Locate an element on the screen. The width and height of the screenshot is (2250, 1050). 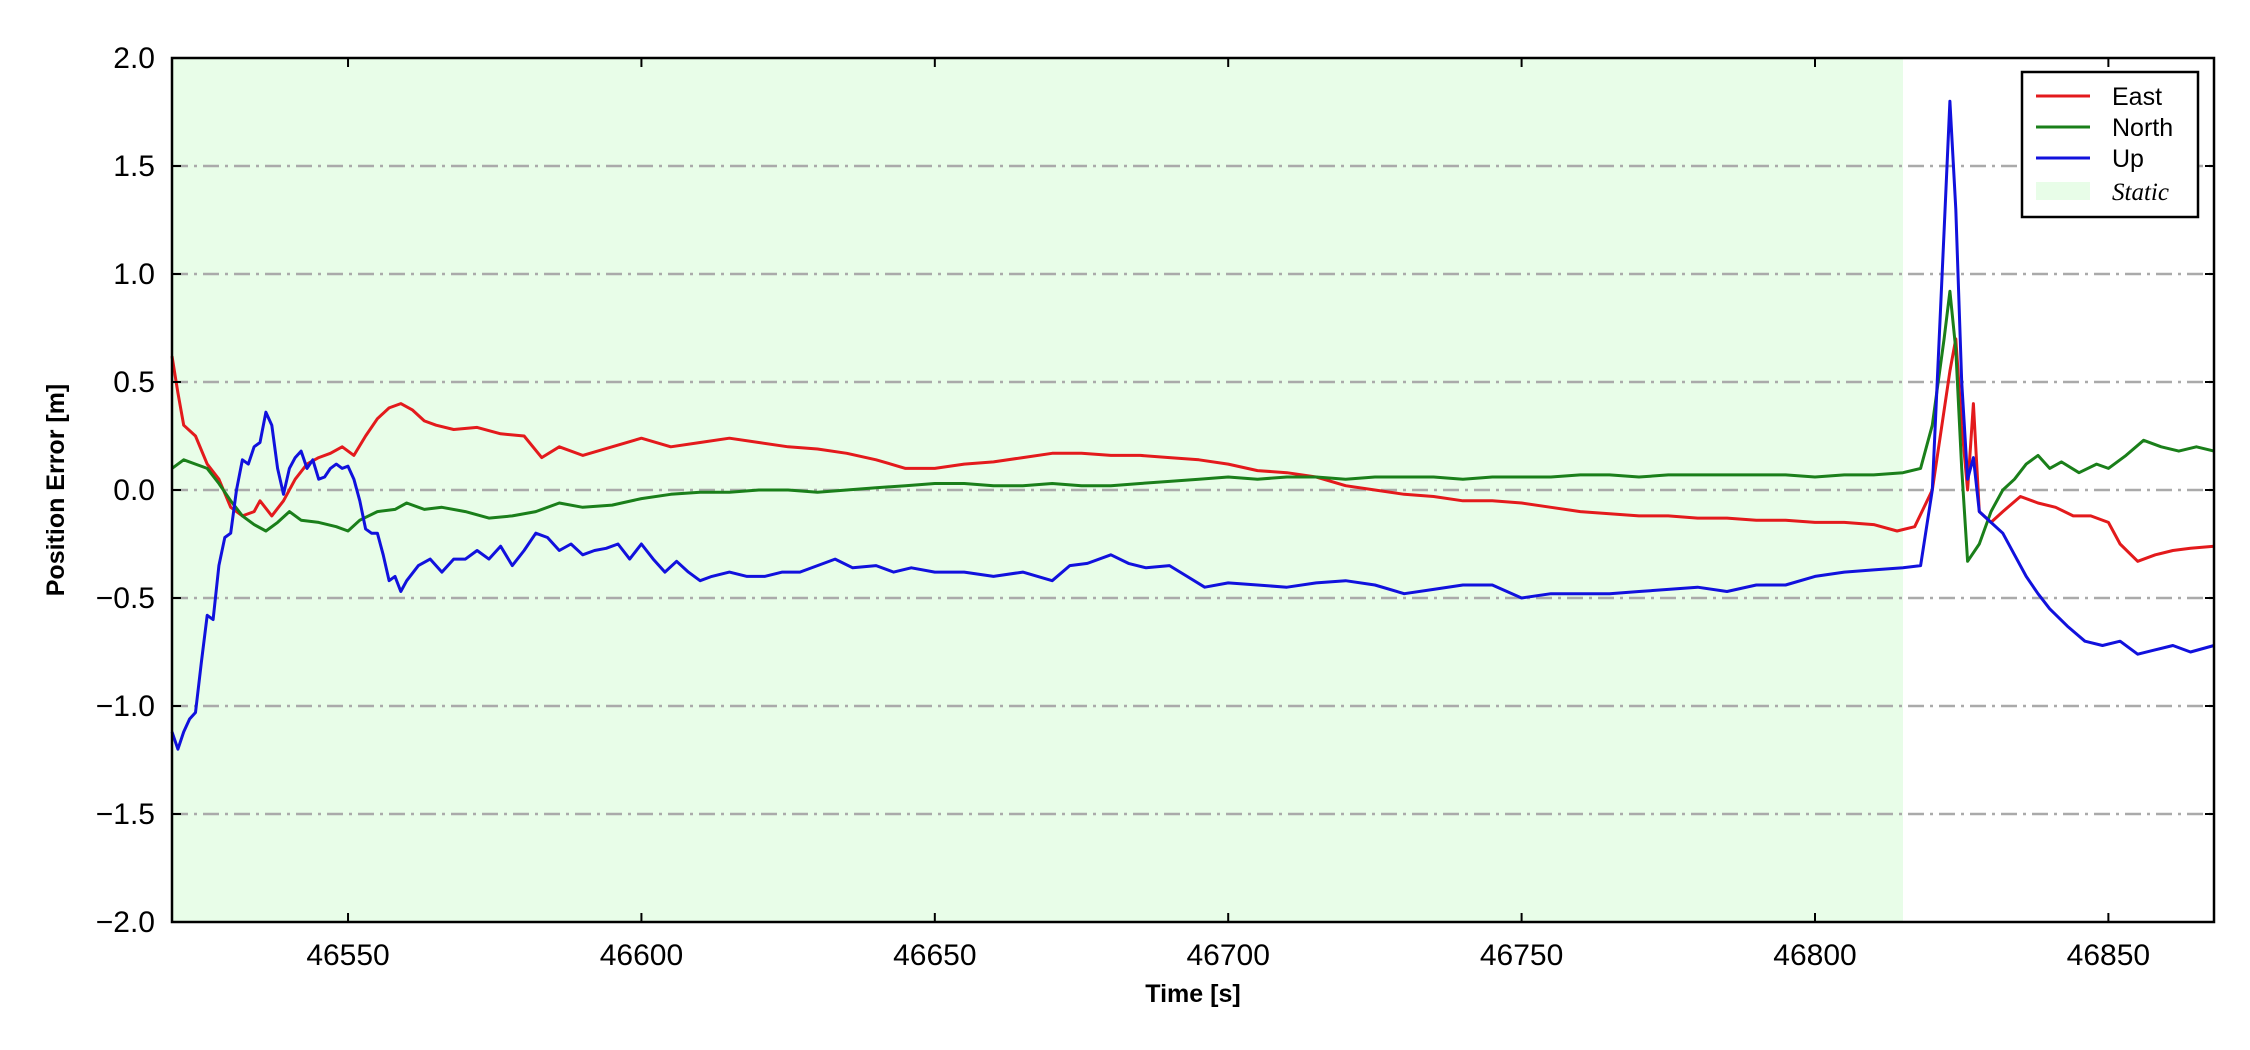
legend: East North Up Static is located at coordinates (2110, 144).